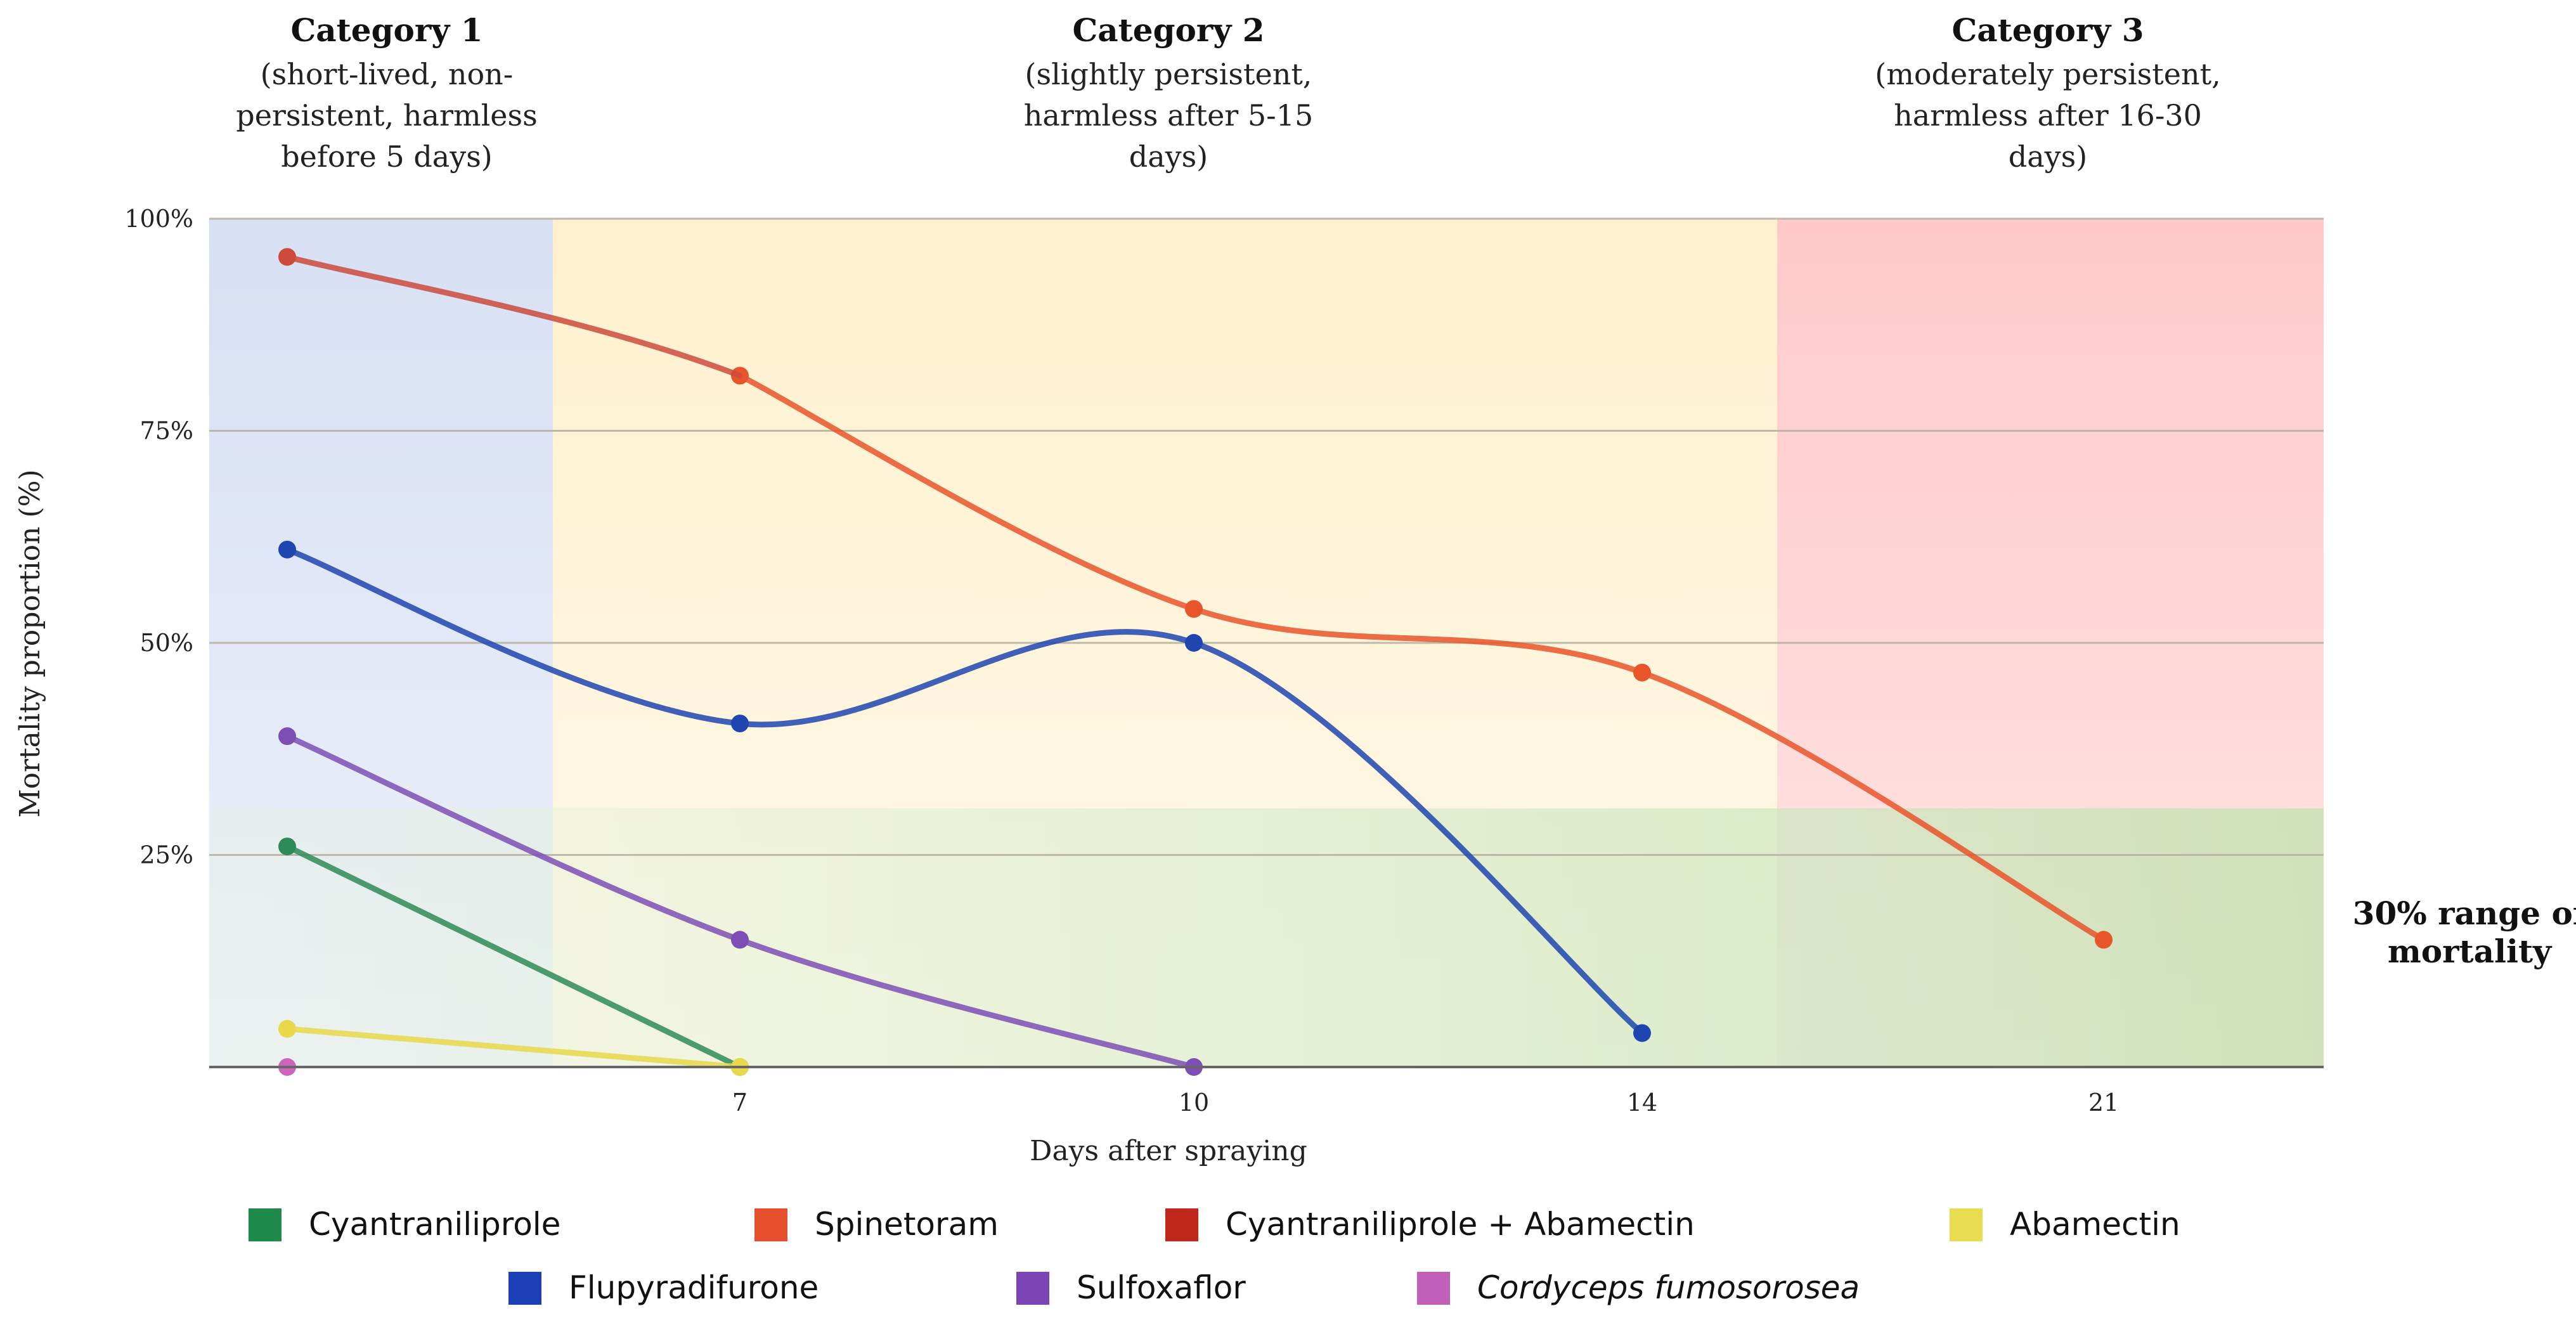  Describe the element at coordinates (166, 431) in the screenshot. I see `y-tick-label: 75%` at that location.